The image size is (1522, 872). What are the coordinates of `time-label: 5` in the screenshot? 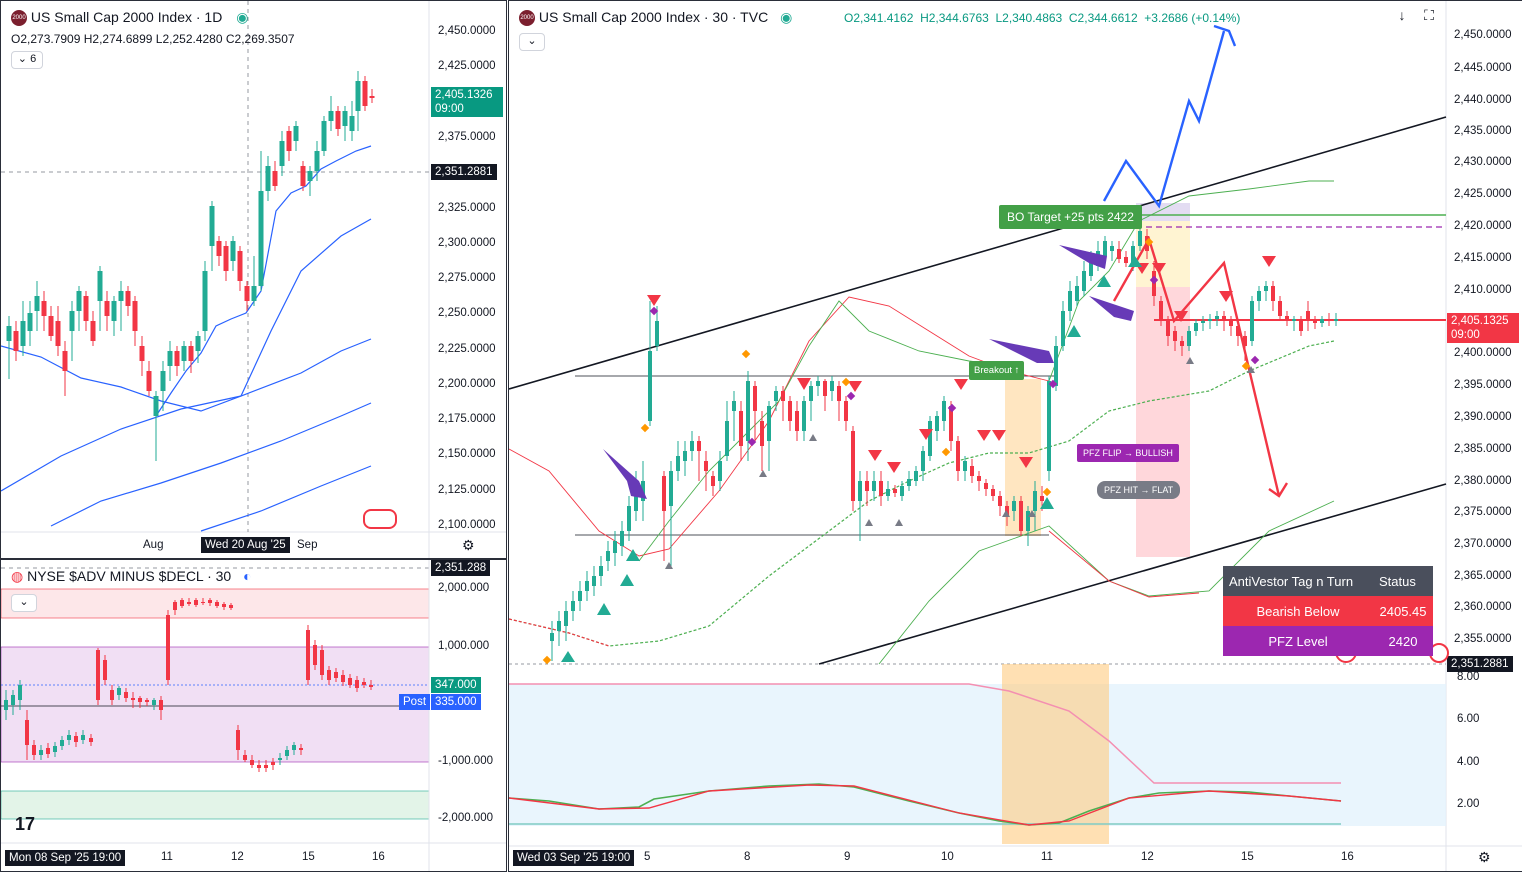 It's located at (647, 857).